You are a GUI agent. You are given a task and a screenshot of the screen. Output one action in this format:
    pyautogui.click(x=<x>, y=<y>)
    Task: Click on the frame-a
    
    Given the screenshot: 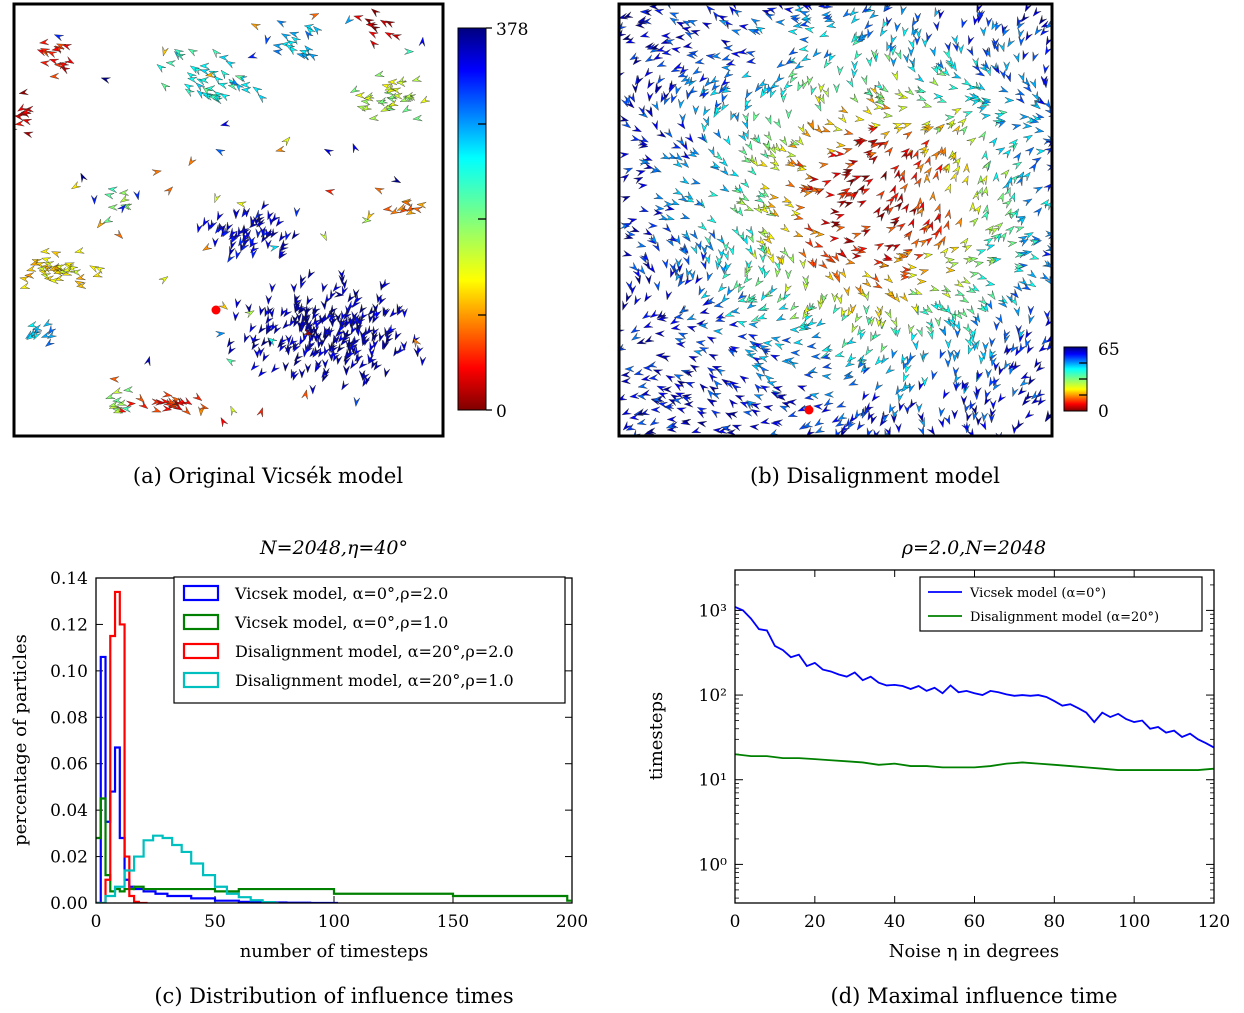 What is the action you would take?
    pyautogui.click(x=228, y=220)
    